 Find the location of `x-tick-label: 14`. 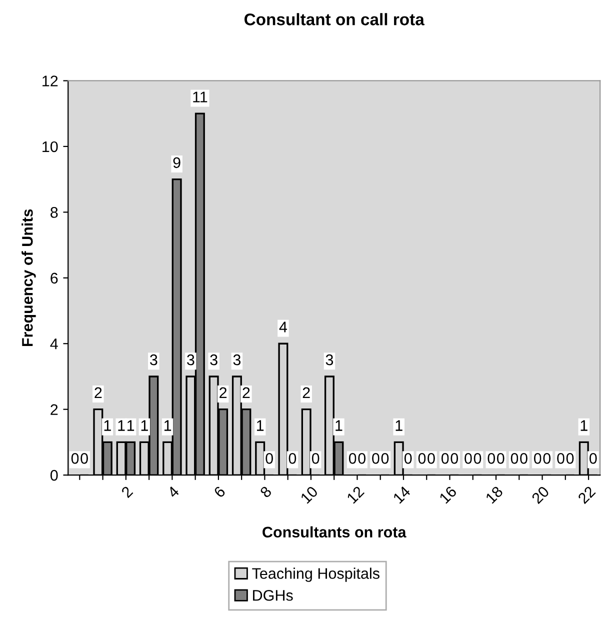

x-tick-label: 14 is located at coordinates (401, 495).